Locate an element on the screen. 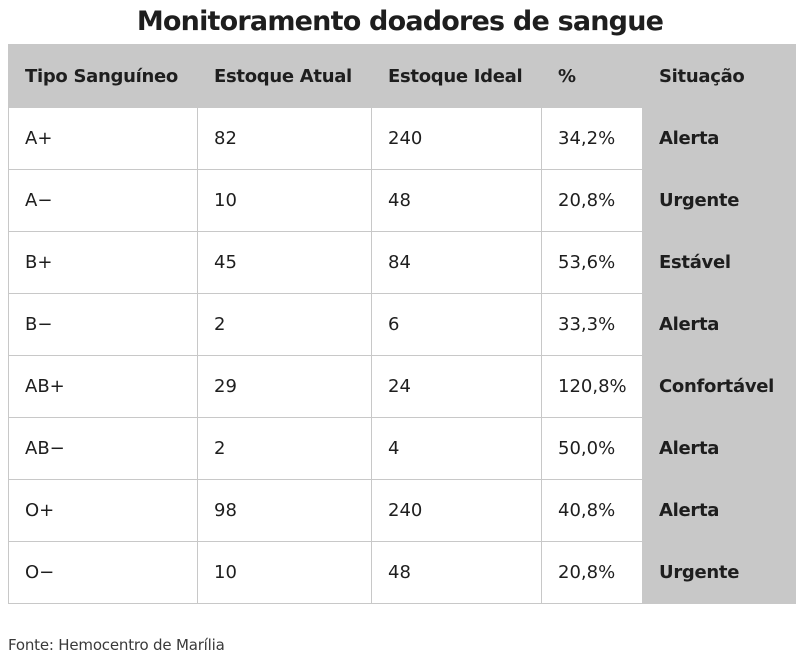 This screenshot has height=668, width=800. cell-blood-type: O− is located at coordinates (103, 572).